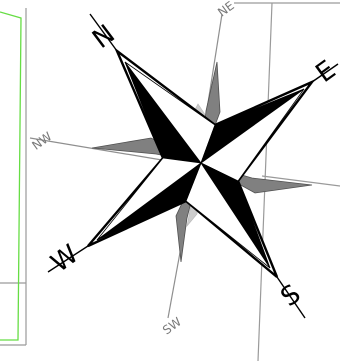  I want to click on label-northwest: NW, so click(41, 141).